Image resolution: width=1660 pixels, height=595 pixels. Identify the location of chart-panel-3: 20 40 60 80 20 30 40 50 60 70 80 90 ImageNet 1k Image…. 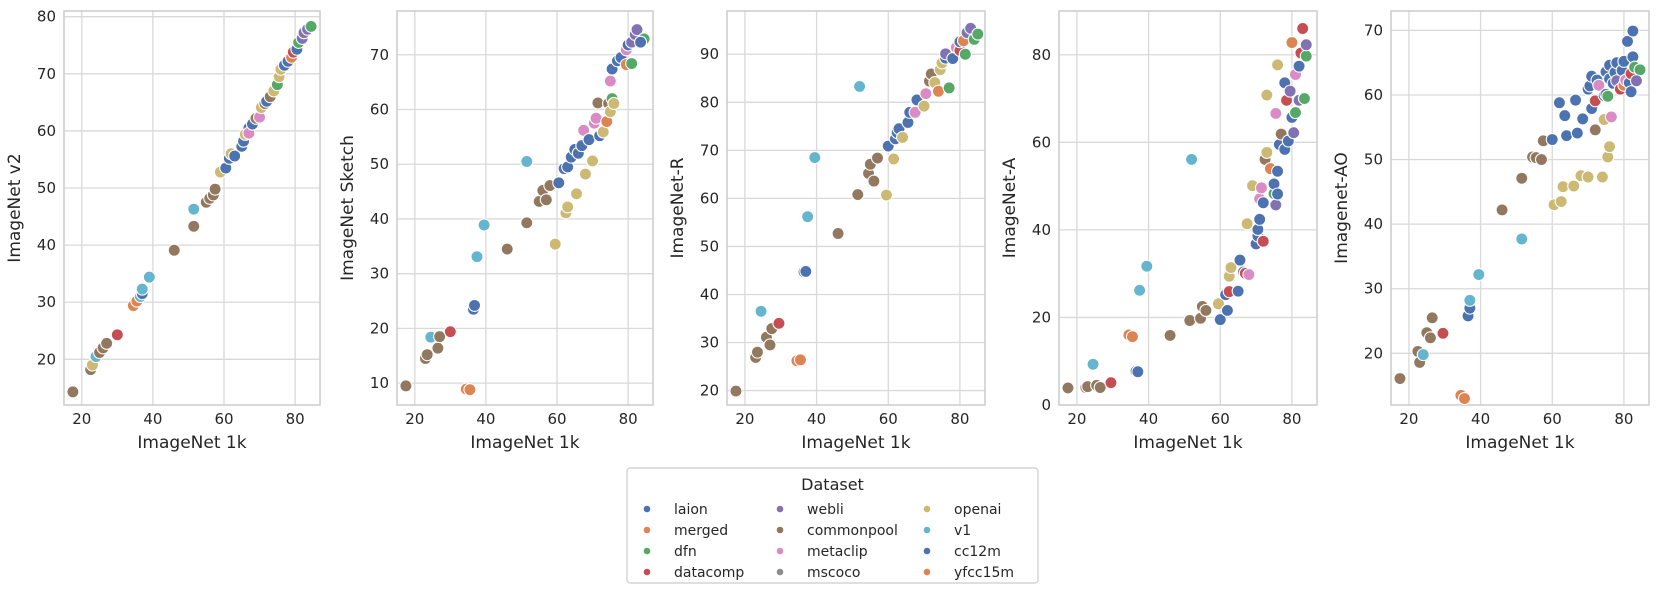
(827, 231).